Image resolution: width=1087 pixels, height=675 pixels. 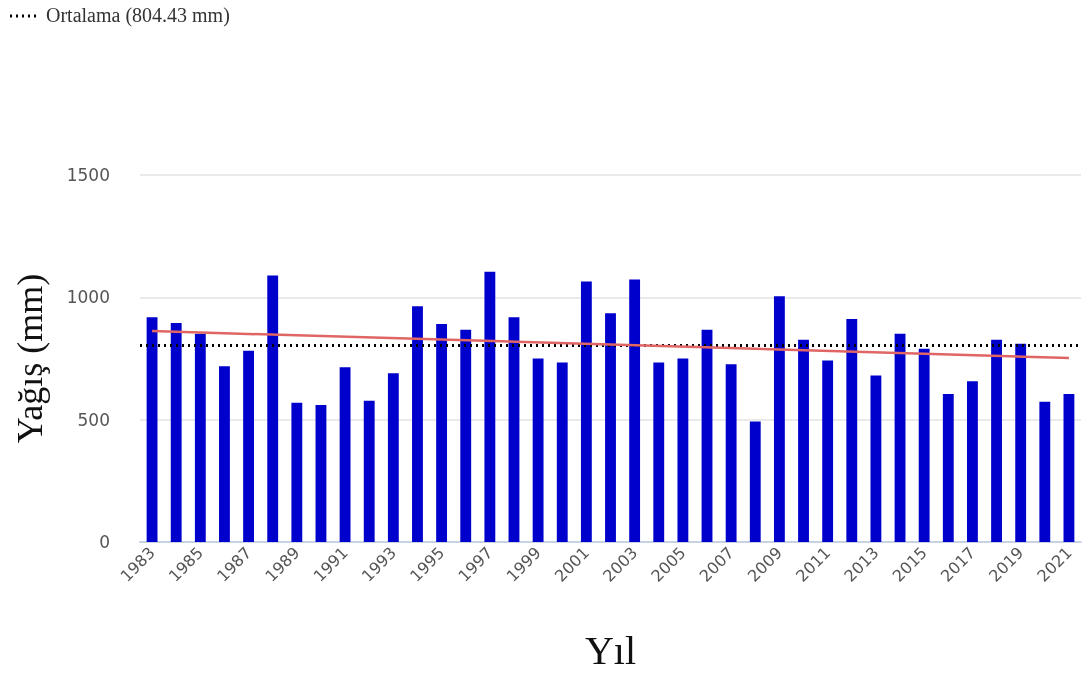 I want to click on y-tick-label: 0, so click(x=104, y=542).